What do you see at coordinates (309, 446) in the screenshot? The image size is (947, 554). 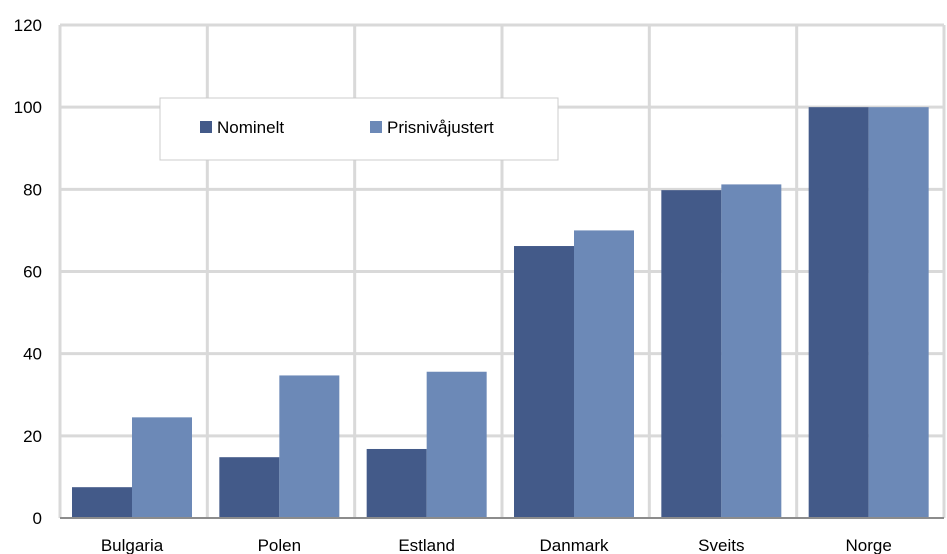 I see `bar-prisnivjustert-polen` at bounding box center [309, 446].